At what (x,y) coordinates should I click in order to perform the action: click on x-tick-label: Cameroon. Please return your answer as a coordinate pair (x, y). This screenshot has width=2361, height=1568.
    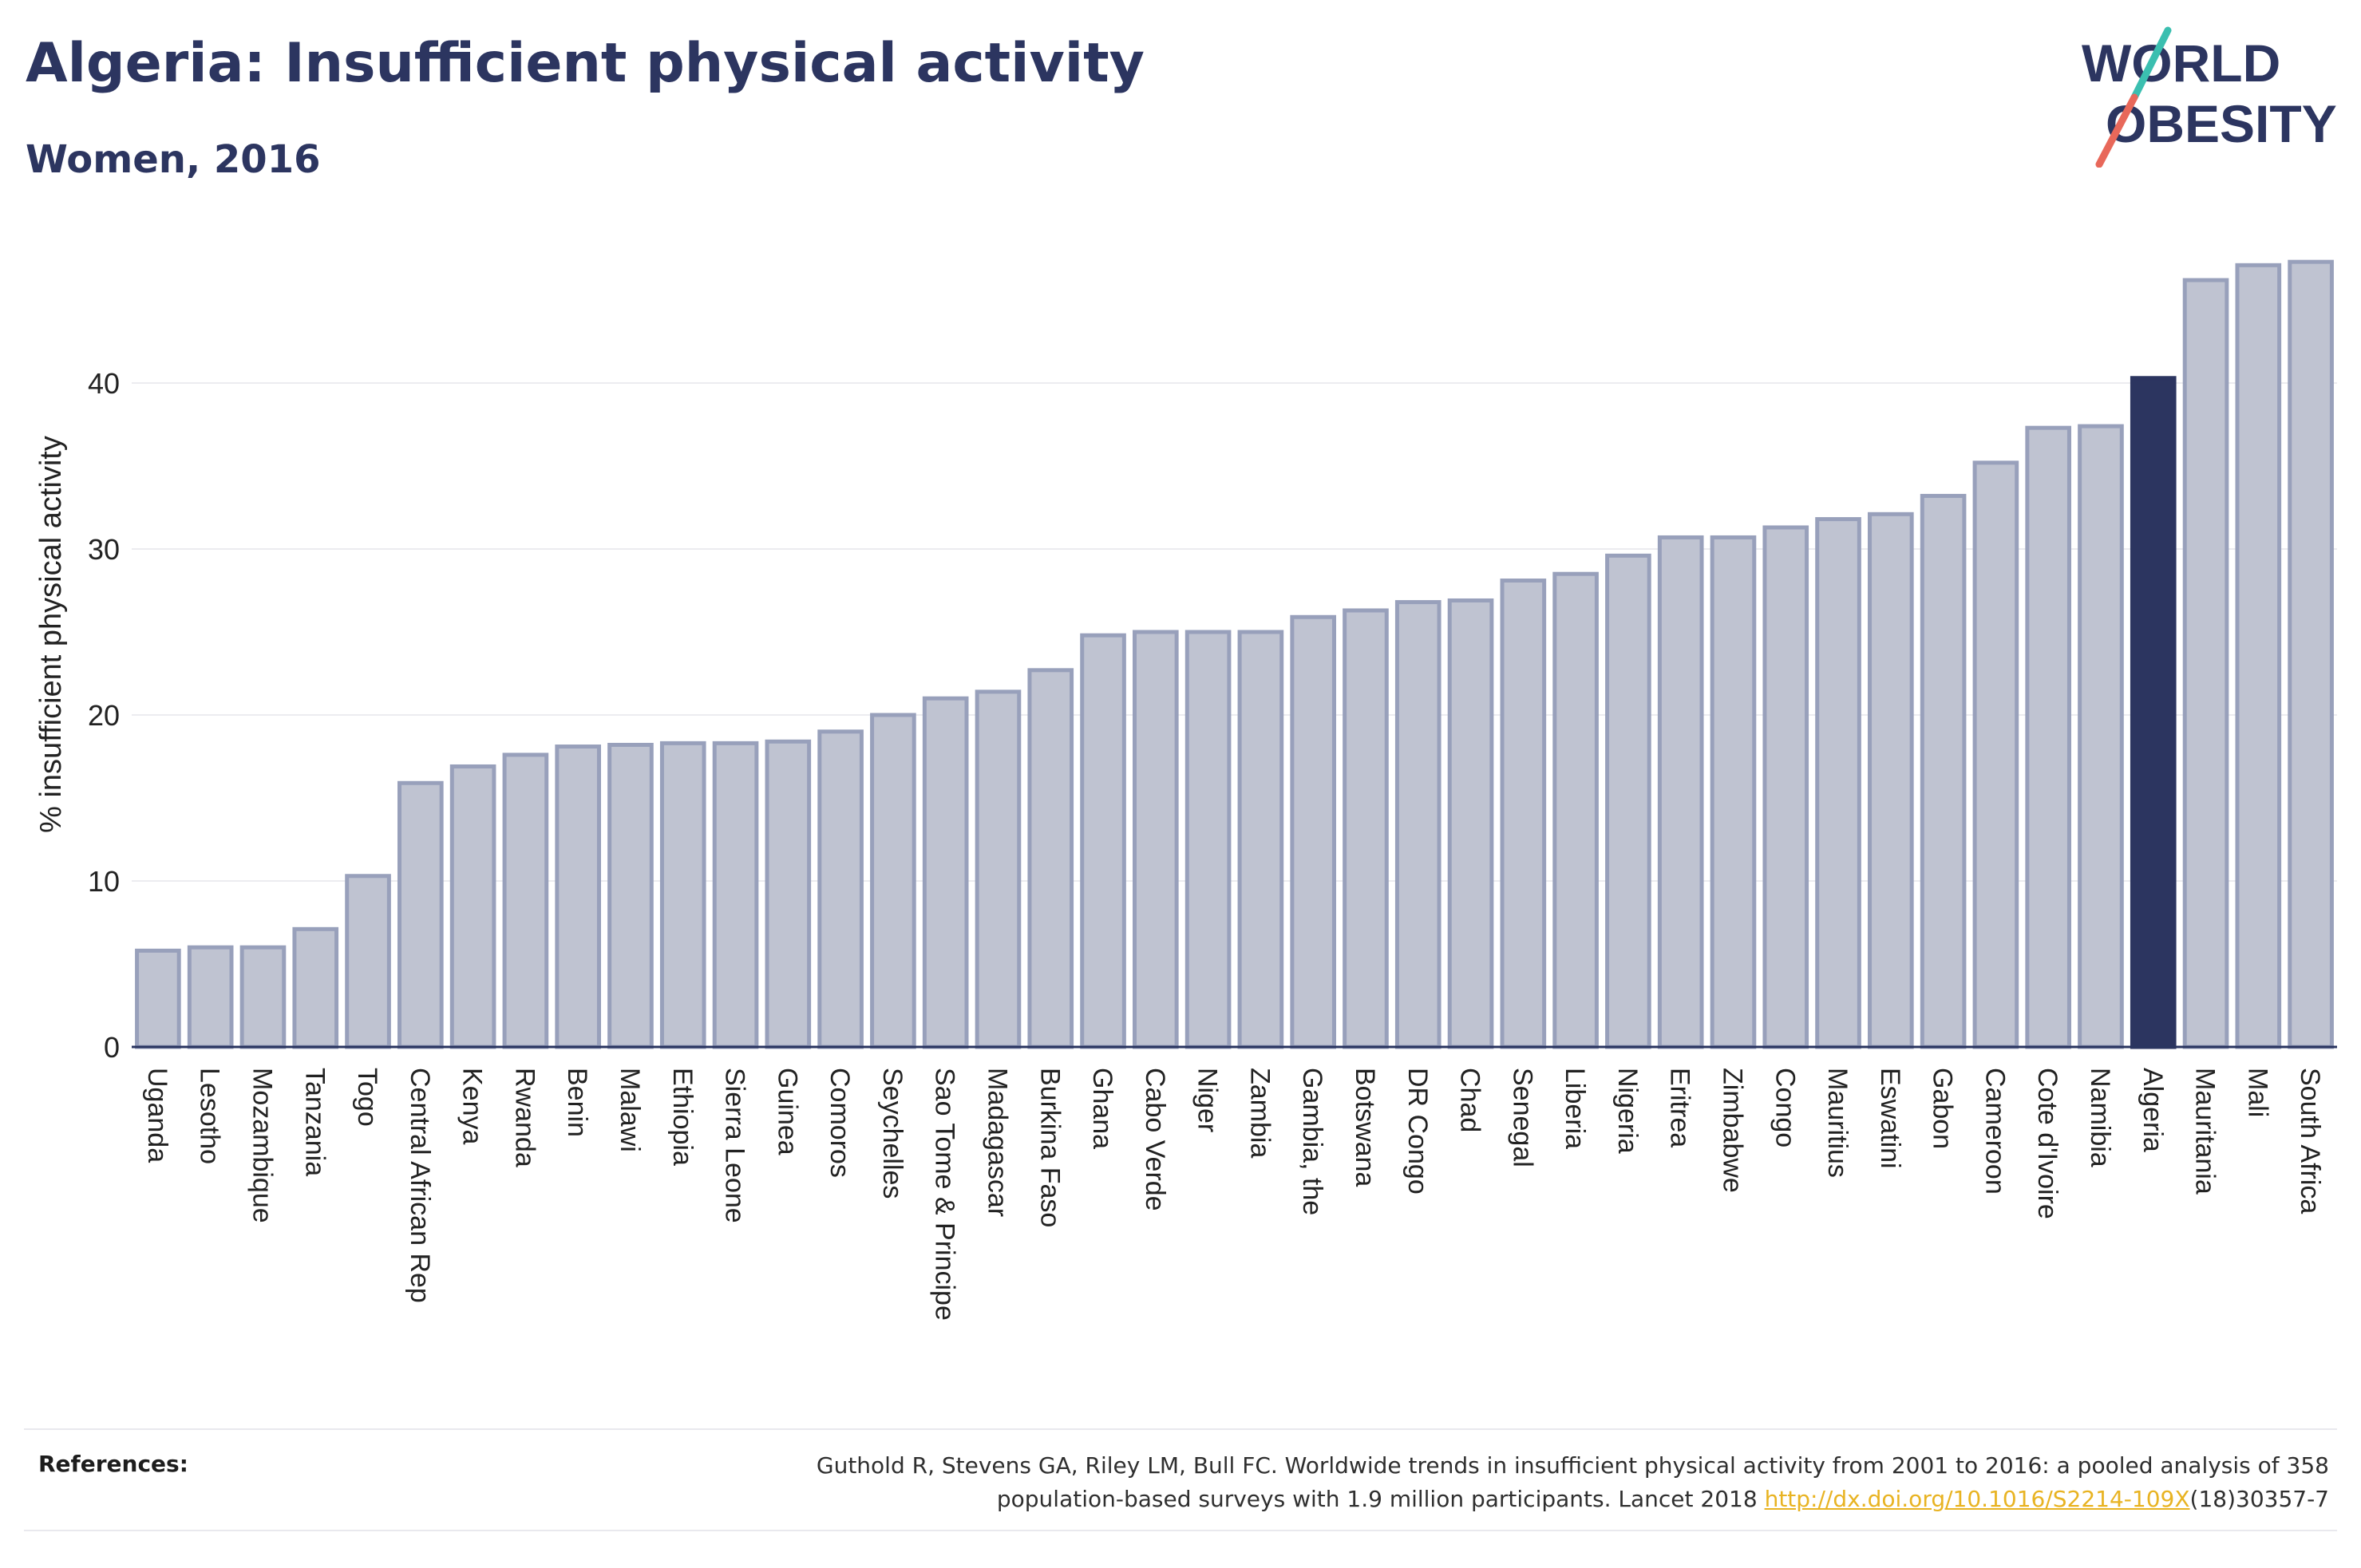
    Looking at the image, I should click on (1994, 1131).